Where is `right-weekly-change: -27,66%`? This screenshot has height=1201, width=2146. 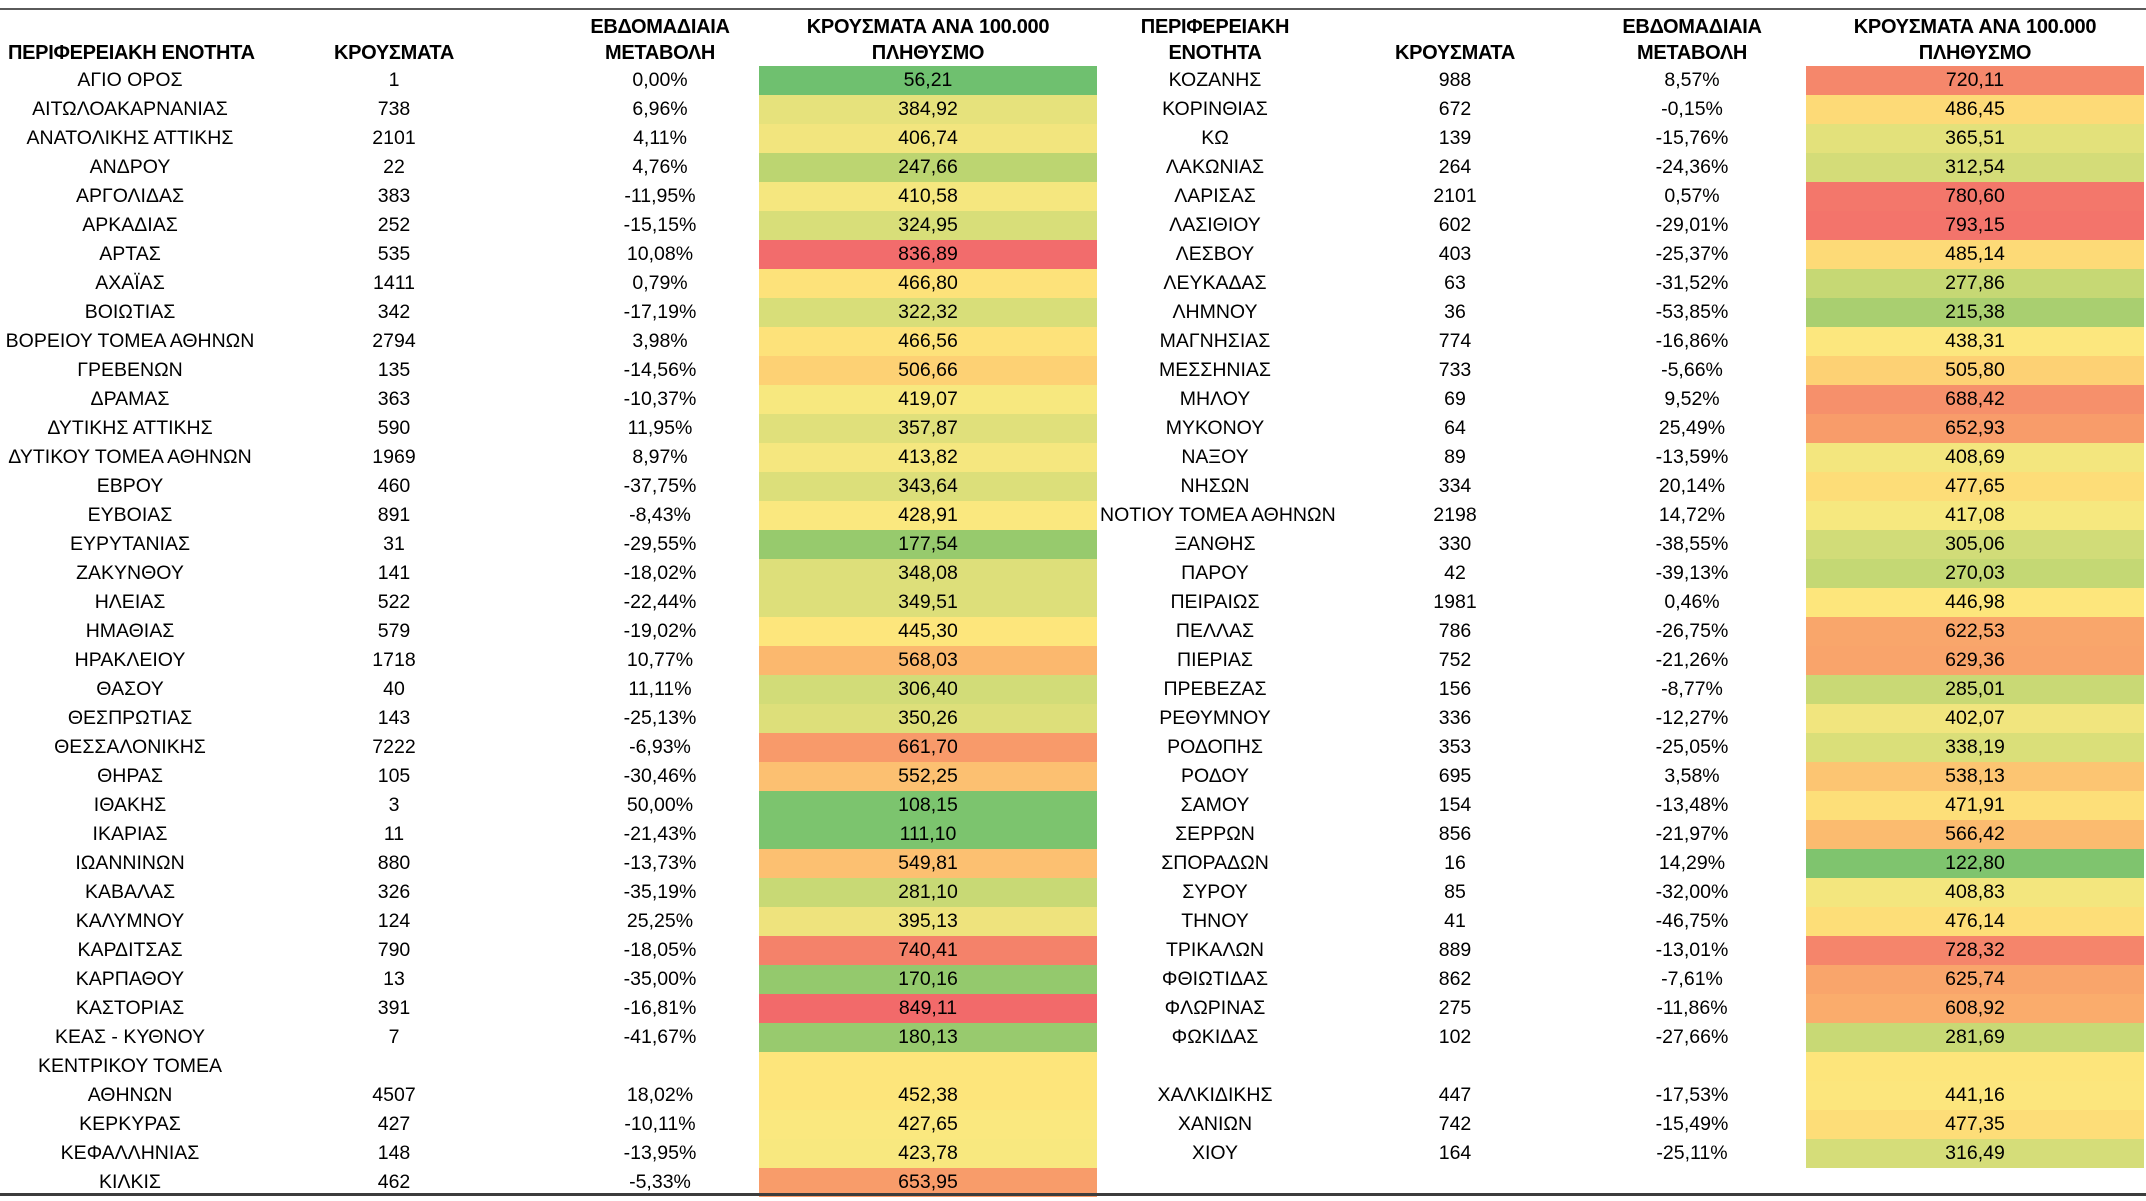 right-weekly-change: -27,66% is located at coordinates (1692, 1037).